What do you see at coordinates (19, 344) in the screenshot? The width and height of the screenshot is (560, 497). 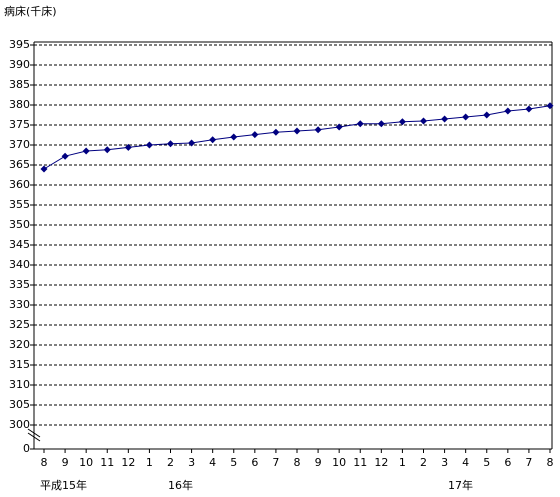 I see `y-tick-label: 320` at bounding box center [19, 344].